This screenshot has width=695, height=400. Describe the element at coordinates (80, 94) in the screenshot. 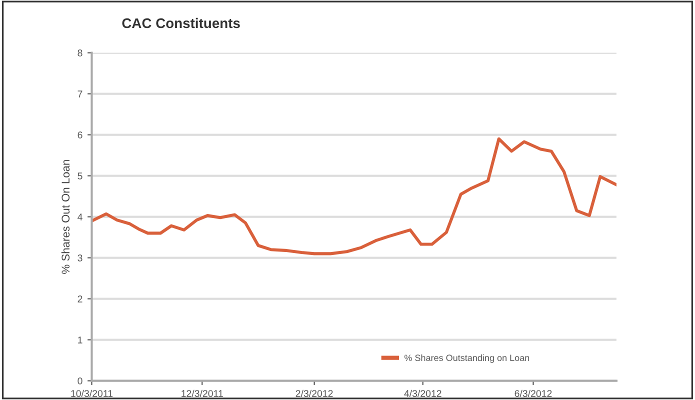

I see `y-tick-label: 7` at that location.